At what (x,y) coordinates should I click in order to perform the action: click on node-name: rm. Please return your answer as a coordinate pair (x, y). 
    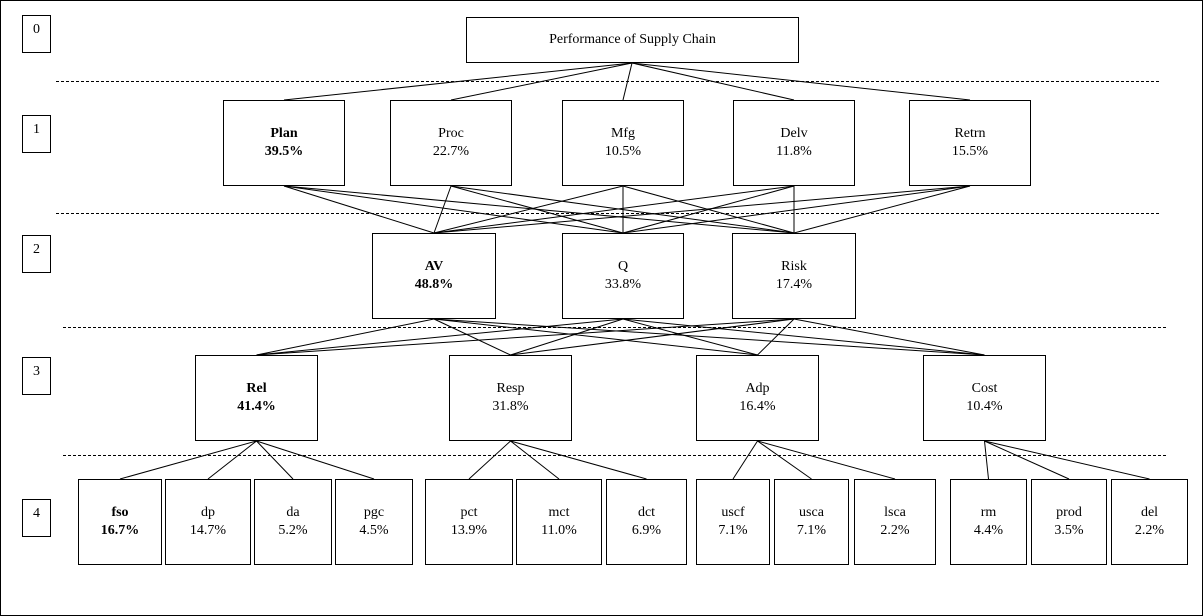
    Looking at the image, I should click on (988, 512).